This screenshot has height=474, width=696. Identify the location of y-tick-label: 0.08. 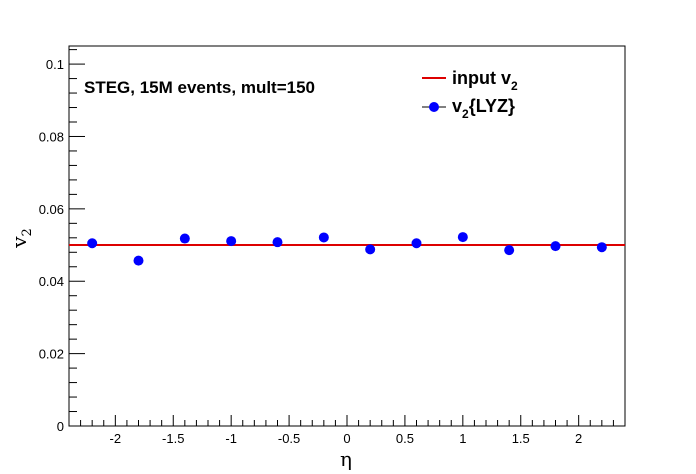
(51, 136).